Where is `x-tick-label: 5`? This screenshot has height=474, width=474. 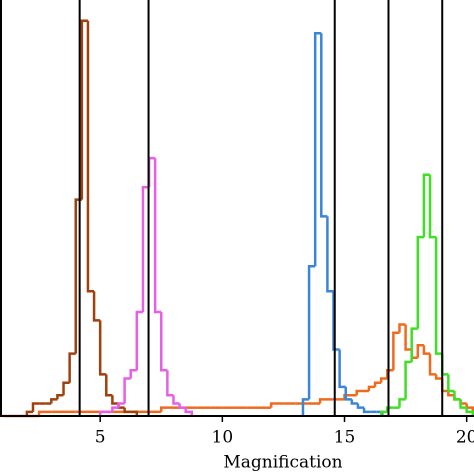 x-tick-label: 5 is located at coordinates (100, 438).